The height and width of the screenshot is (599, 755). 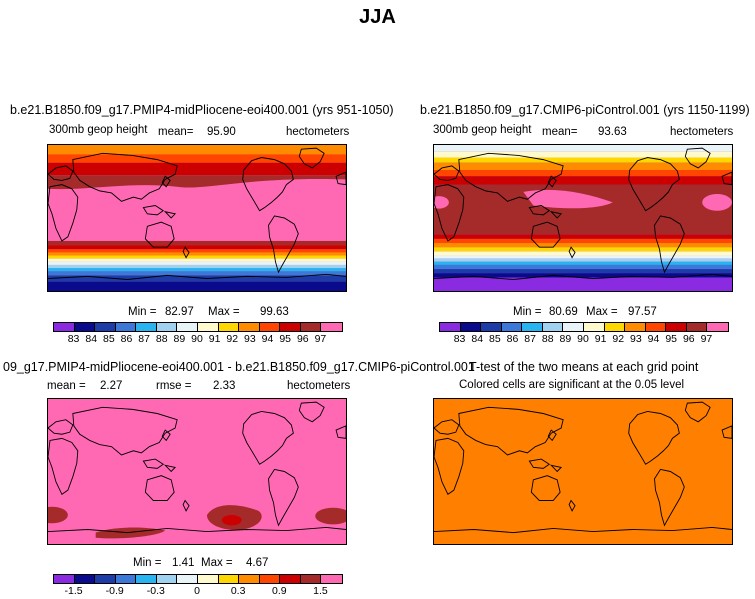 What do you see at coordinates (179, 339) in the screenshot?
I see `colorbar-label: 89` at bounding box center [179, 339].